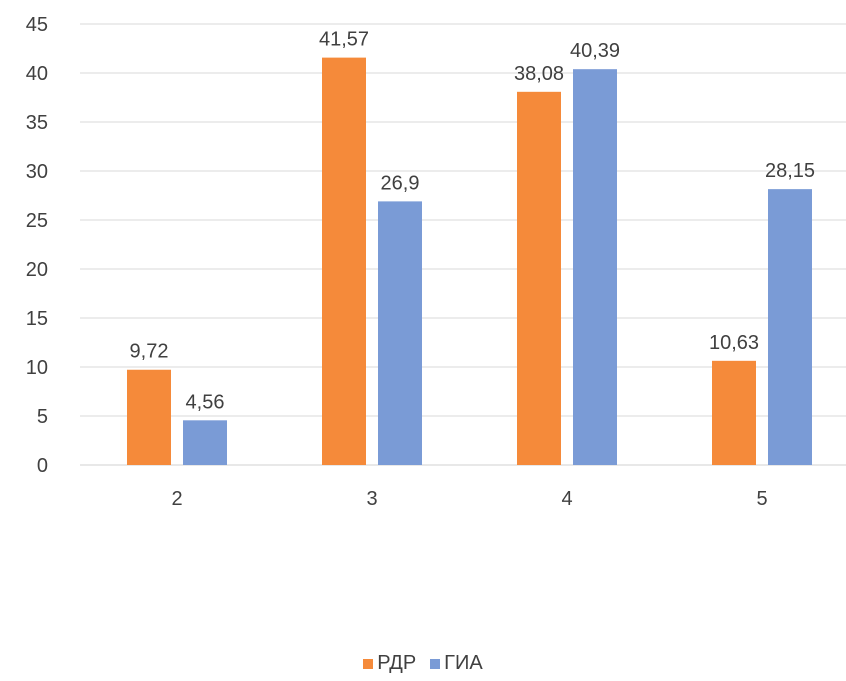 This screenshot has width=846, height=681. Describe the element at coordinates (344, 40) in the screenshot. I see `data-label: 41,57` at that location.